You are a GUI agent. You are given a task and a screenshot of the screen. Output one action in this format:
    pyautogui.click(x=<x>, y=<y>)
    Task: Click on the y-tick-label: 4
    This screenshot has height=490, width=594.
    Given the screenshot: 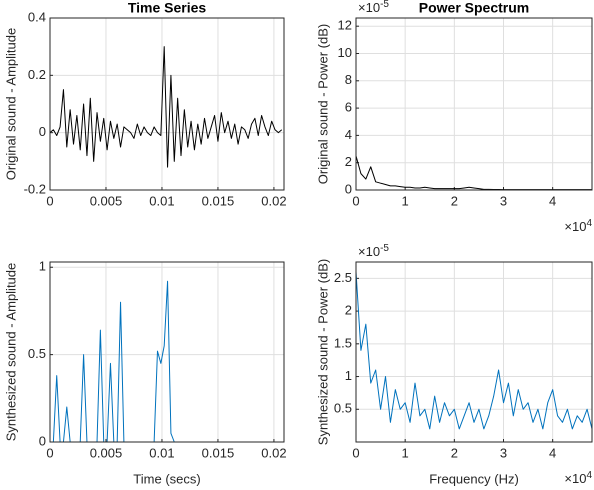 What is the action you would take?
    pyautogui.click(x=348, y=134)
    